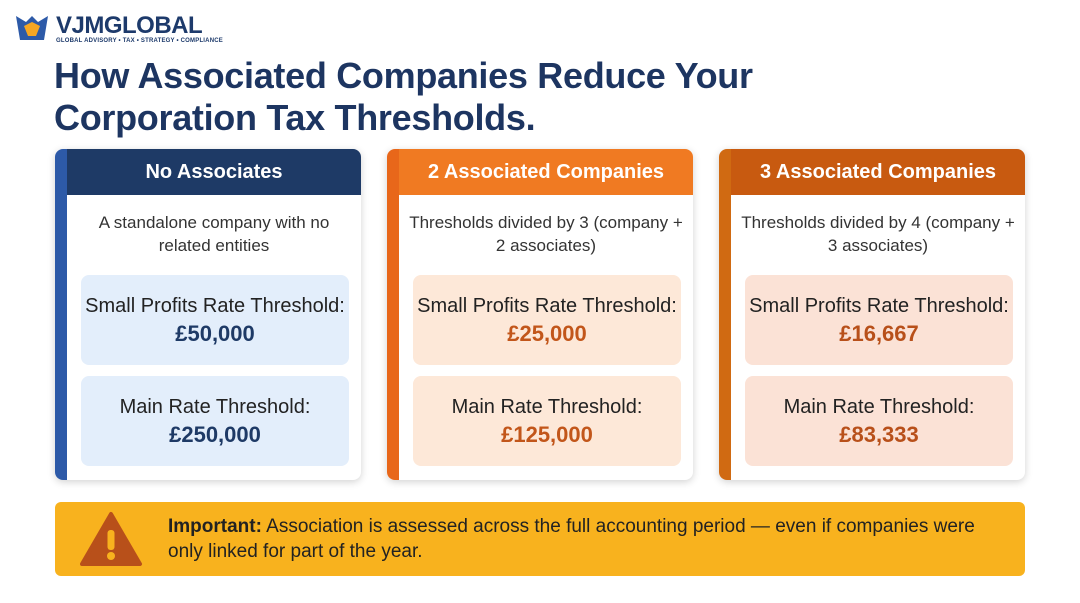 Image resolution: width=1080 pixels, height=603 pixels. I want to click on threshold-value: £25,000, so click(547, 333).